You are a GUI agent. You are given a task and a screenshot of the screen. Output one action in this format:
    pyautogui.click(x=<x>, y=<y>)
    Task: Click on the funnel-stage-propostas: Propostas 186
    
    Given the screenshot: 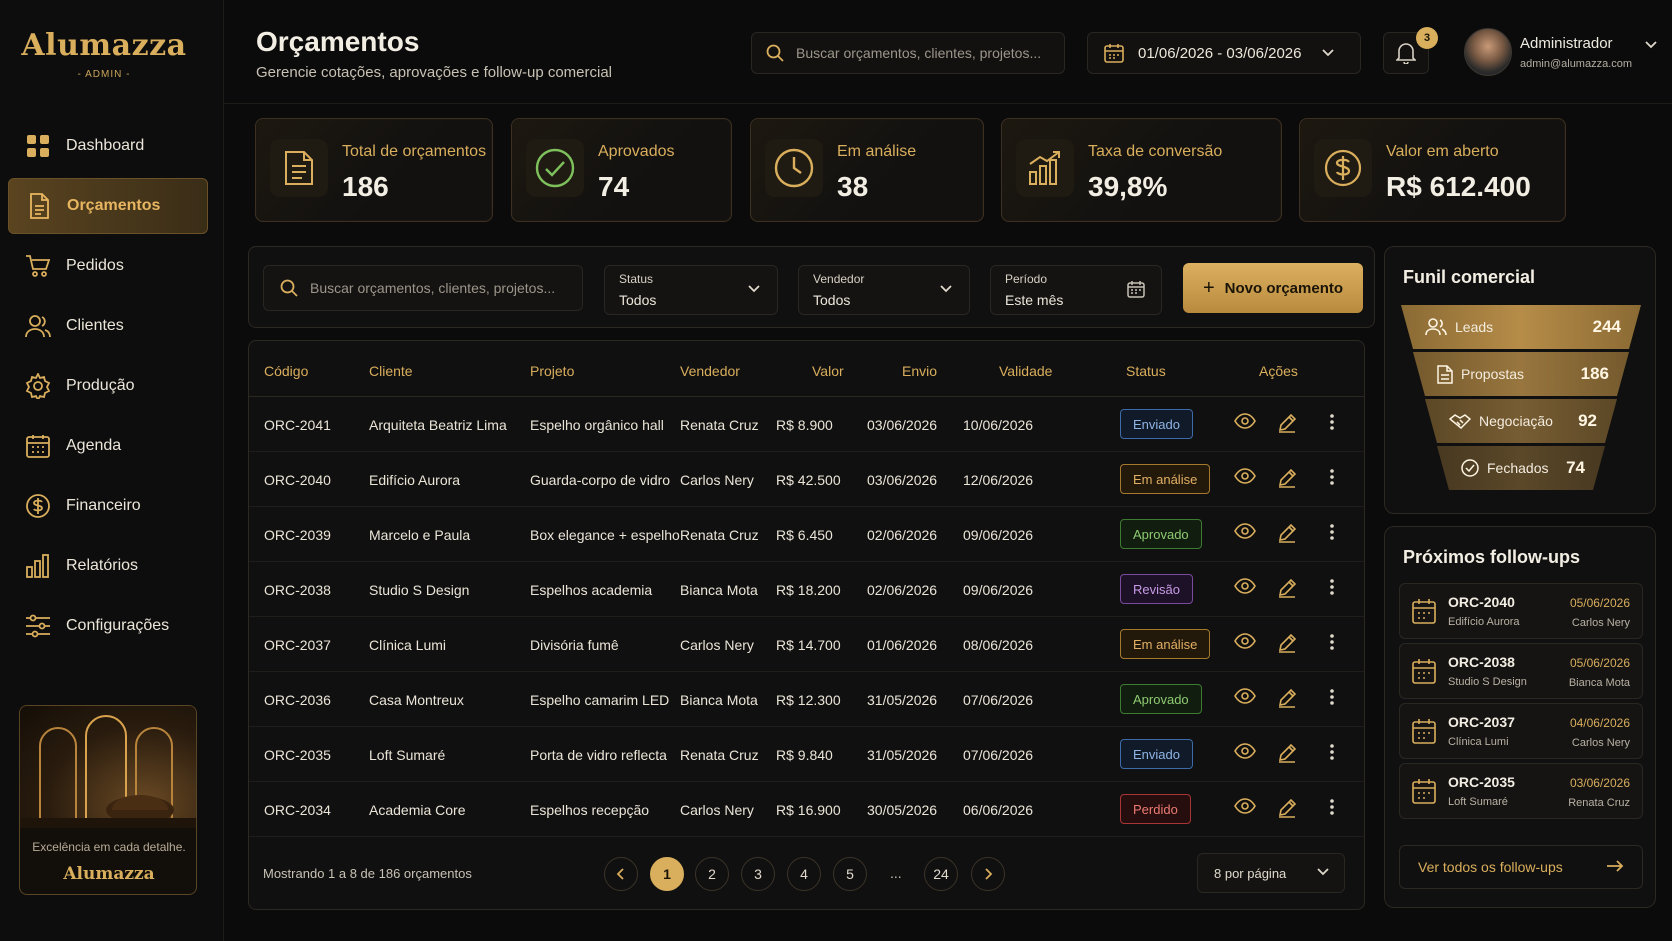 What is the action you would take?
    pyautogui.click(x=1535, y=374)
    